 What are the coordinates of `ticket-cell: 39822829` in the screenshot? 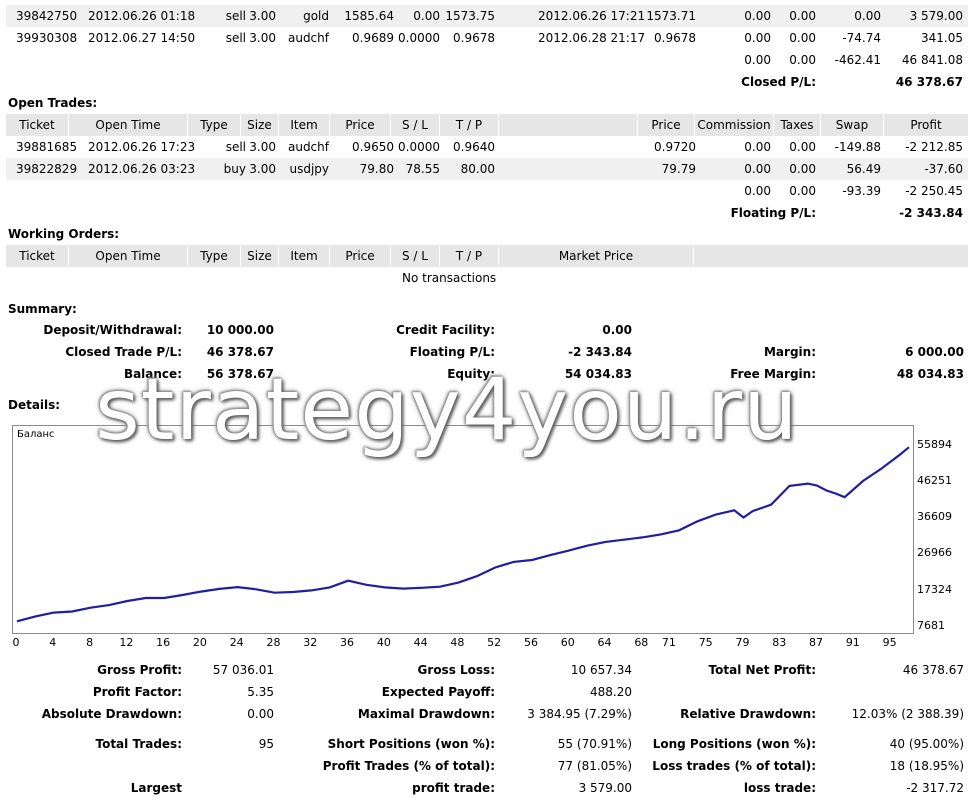 It's located at (47, 169).